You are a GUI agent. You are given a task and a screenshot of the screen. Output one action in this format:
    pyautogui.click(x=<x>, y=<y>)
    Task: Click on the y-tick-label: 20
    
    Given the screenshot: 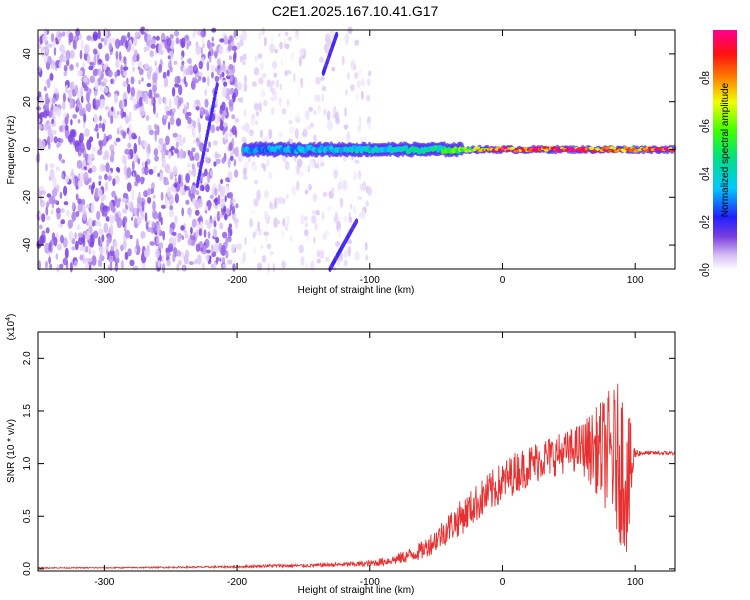 What is the action you would take?
    pyautogui.click(x=27, y=102)
    